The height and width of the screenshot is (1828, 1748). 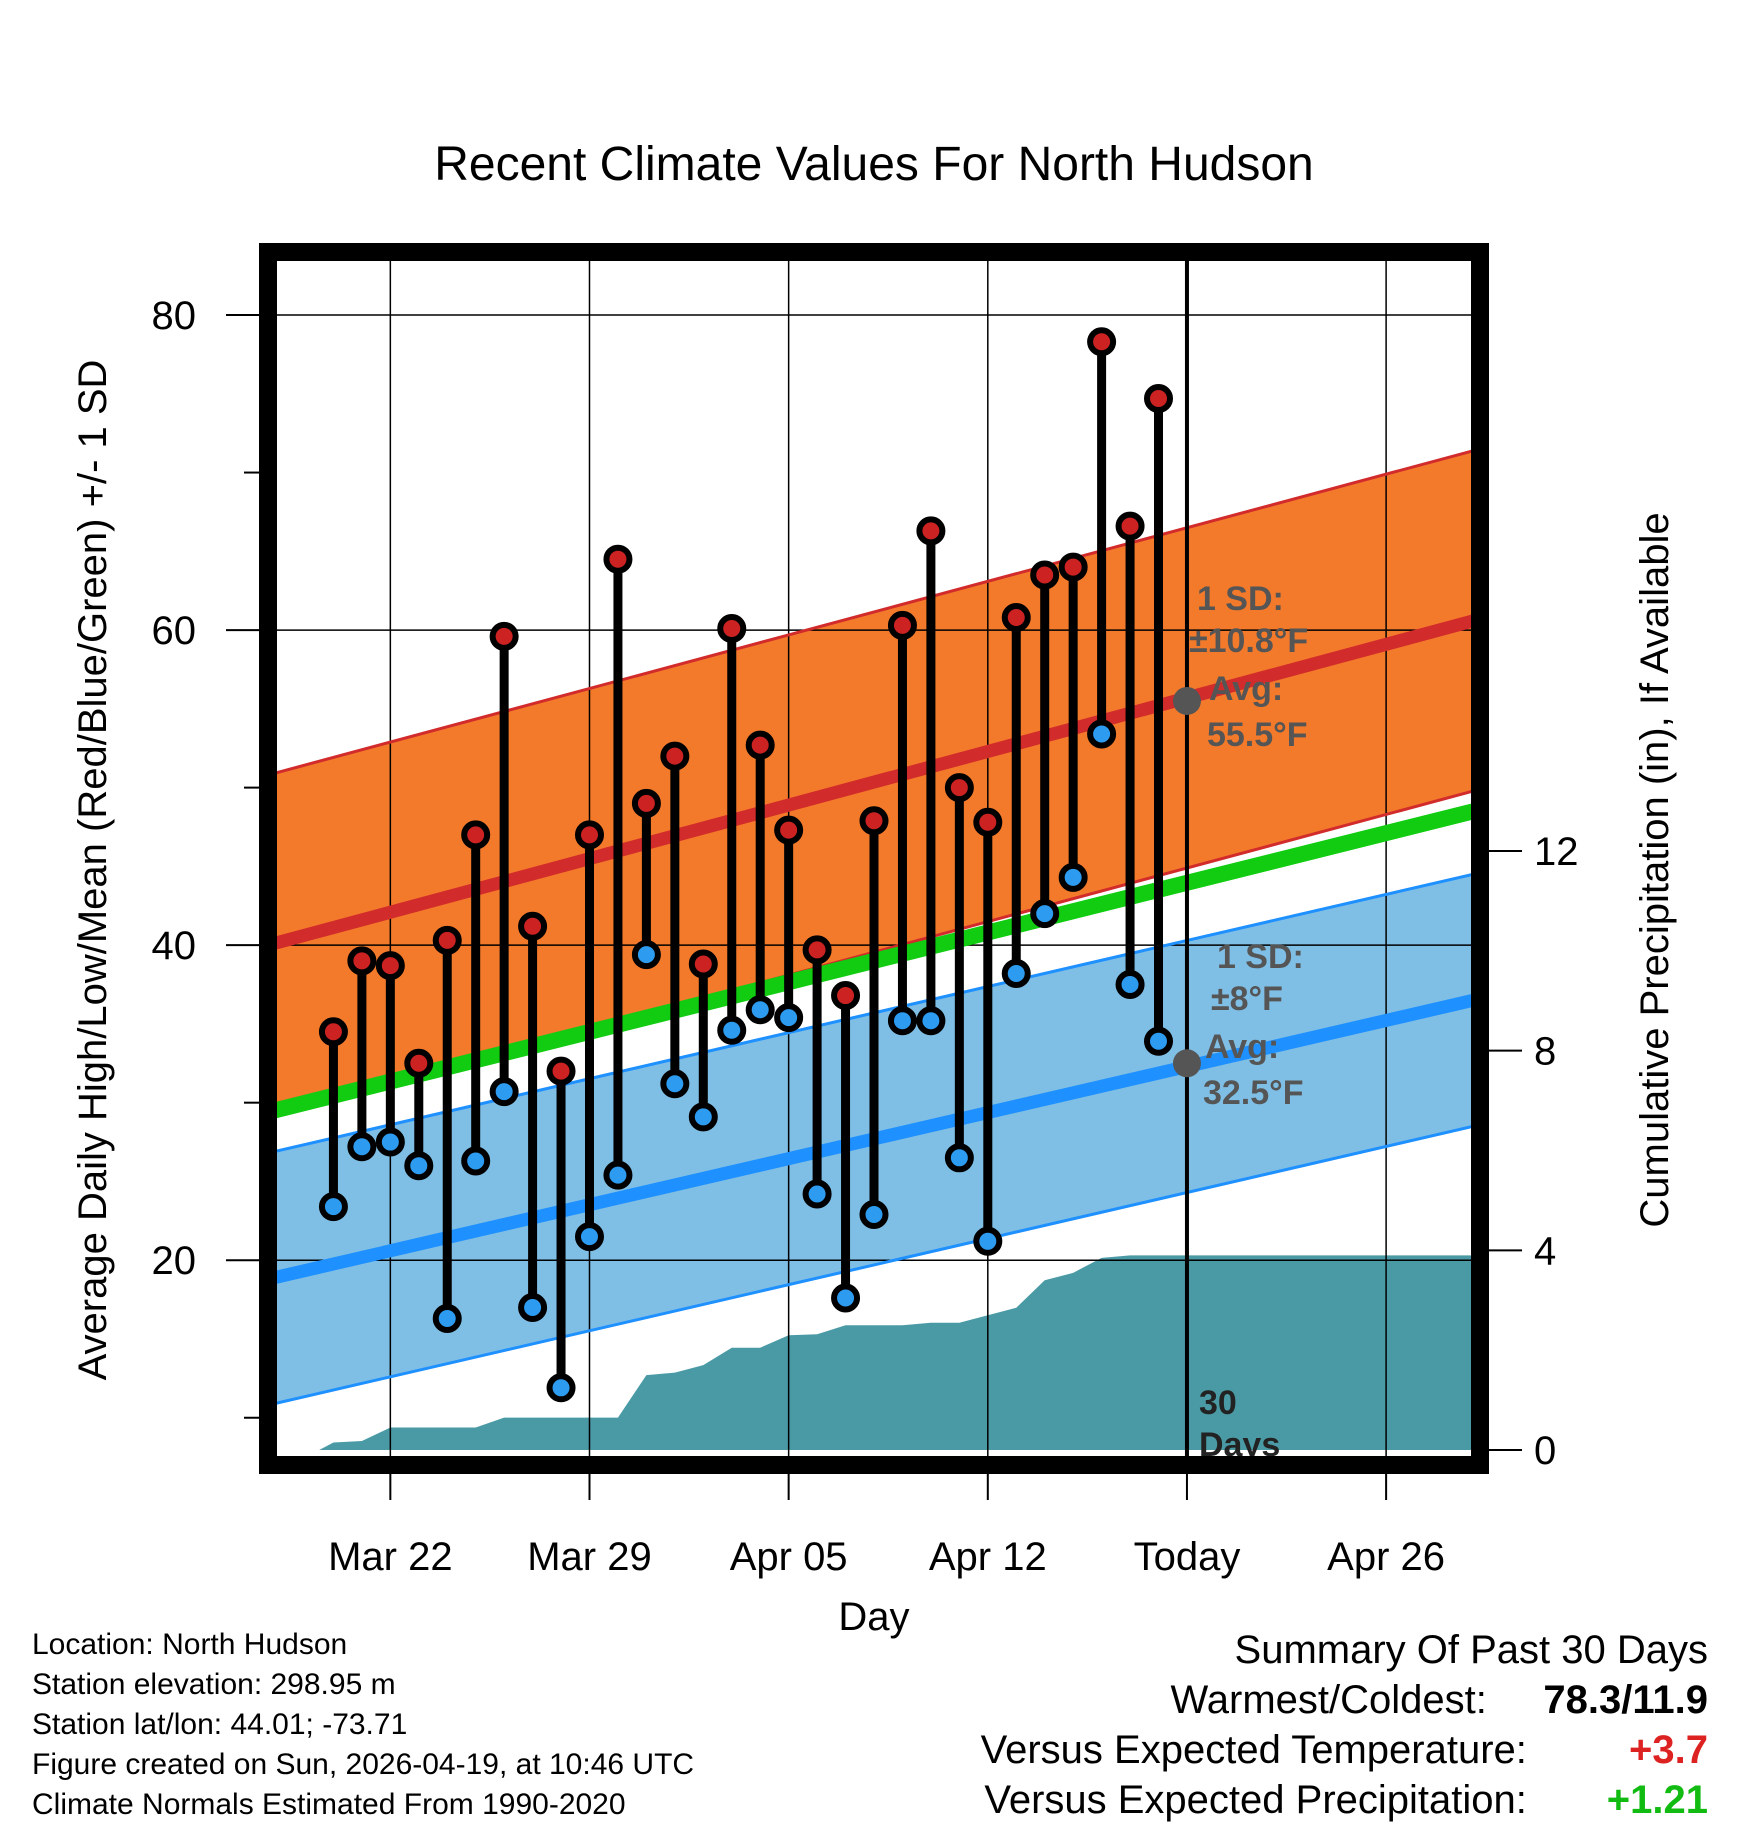 What do you see at coordinates (329, 1804) in the screenshot?
I see `normals-text: Climate Normals Estimated From 1990-2020` at bounding box center [329, 1804].